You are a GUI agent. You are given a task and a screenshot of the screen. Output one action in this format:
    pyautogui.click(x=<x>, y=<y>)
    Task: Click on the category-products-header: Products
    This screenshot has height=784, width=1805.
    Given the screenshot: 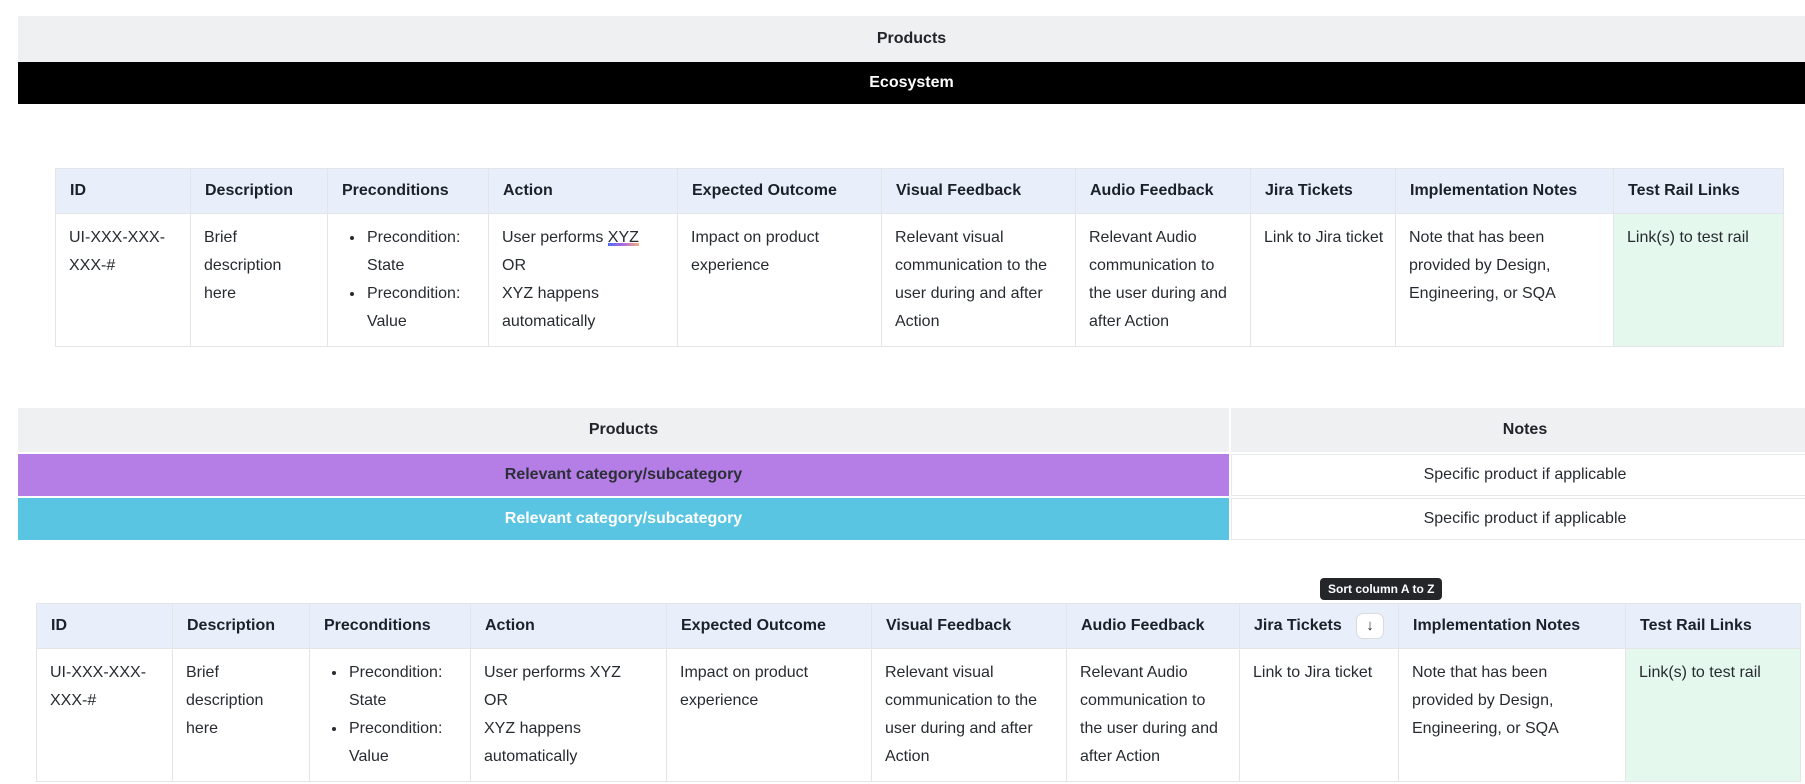 What is the action you would take?
    pyautogui.click(x=623, y=430)
    